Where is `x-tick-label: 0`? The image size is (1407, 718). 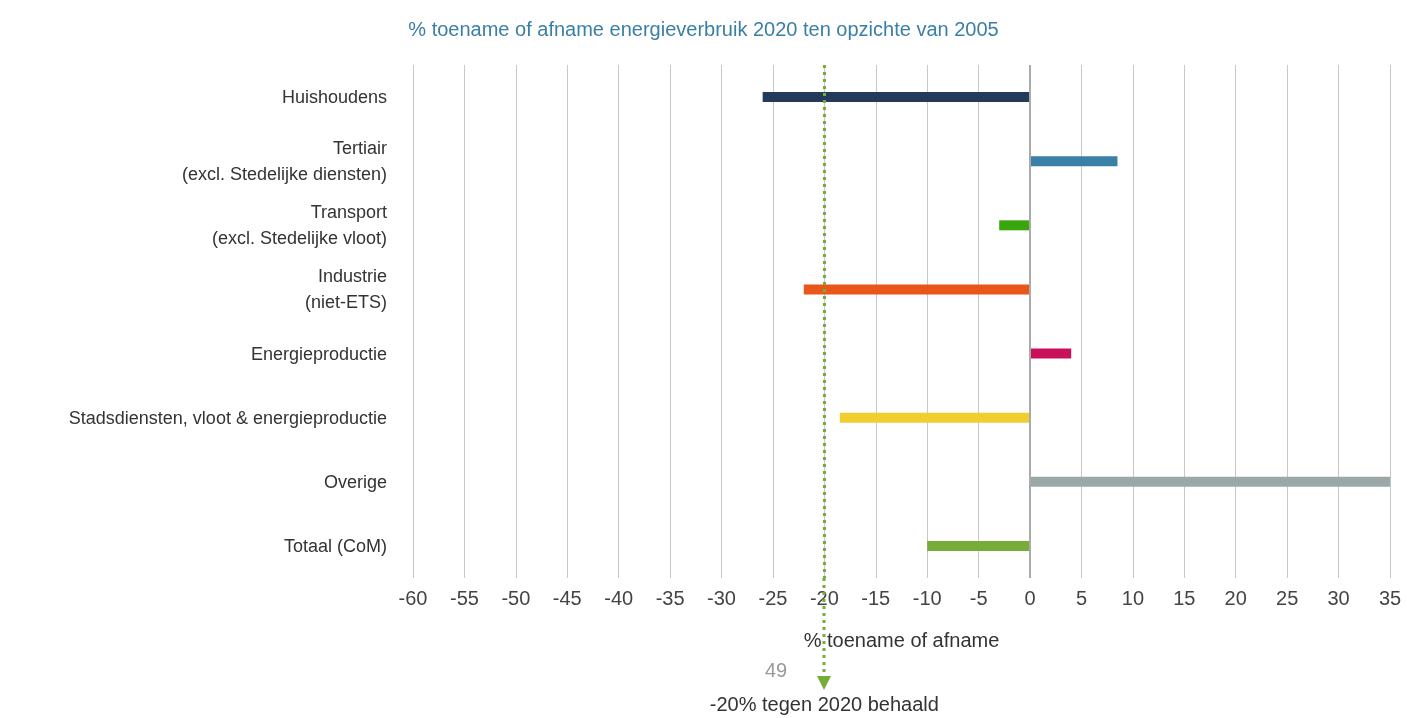 x-tick-label: 0 is located at coordinates (1030, 598).